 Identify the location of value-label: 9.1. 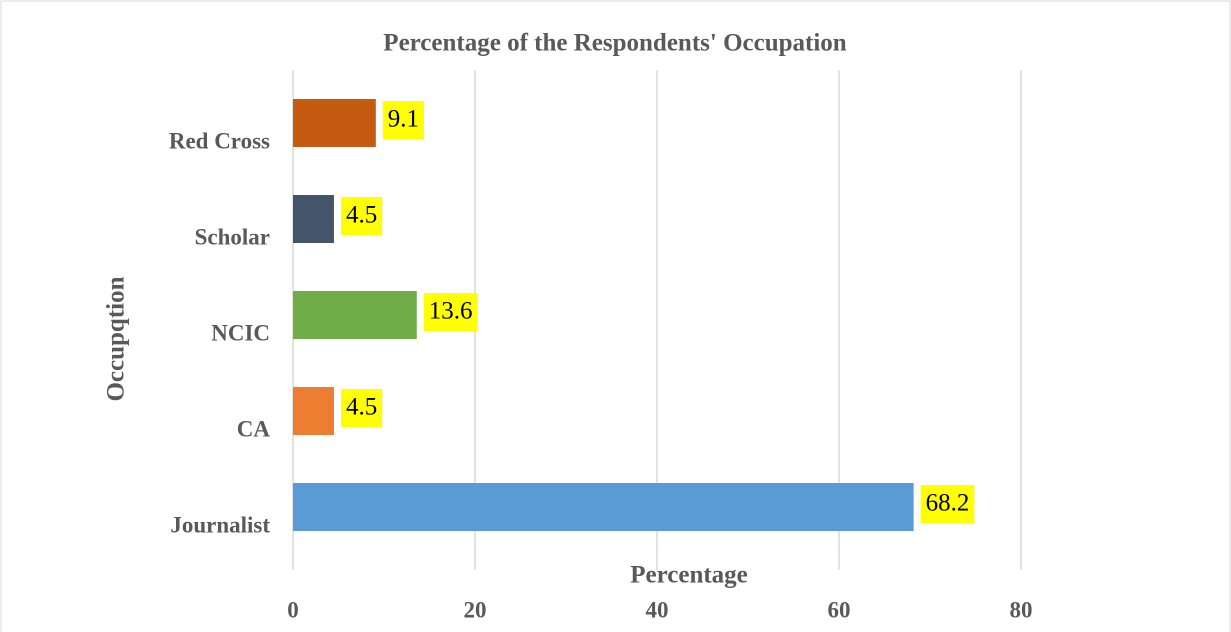
(403, 119).